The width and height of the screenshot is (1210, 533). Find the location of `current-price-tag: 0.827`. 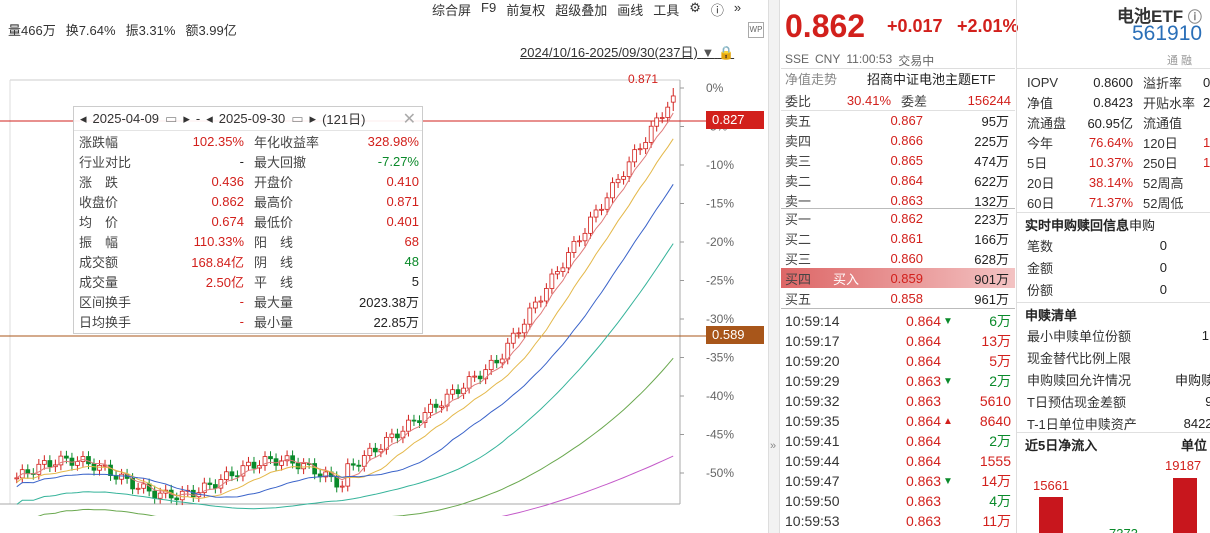

current-price-tag: 0.827 is located at coordinates (735, 120).